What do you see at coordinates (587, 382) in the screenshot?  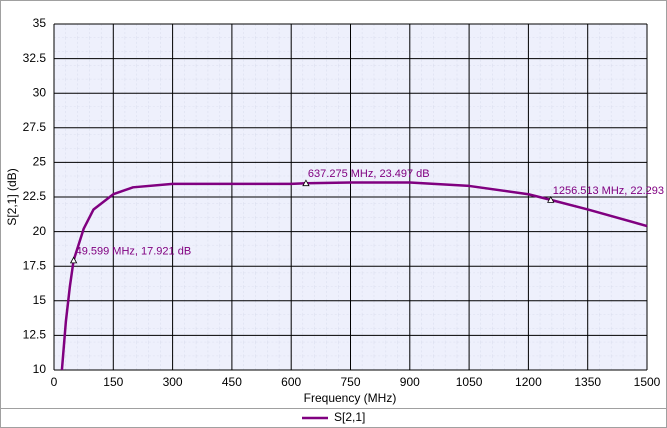 I see `x-tick-label: 1350` at bounding box center [587, 382].